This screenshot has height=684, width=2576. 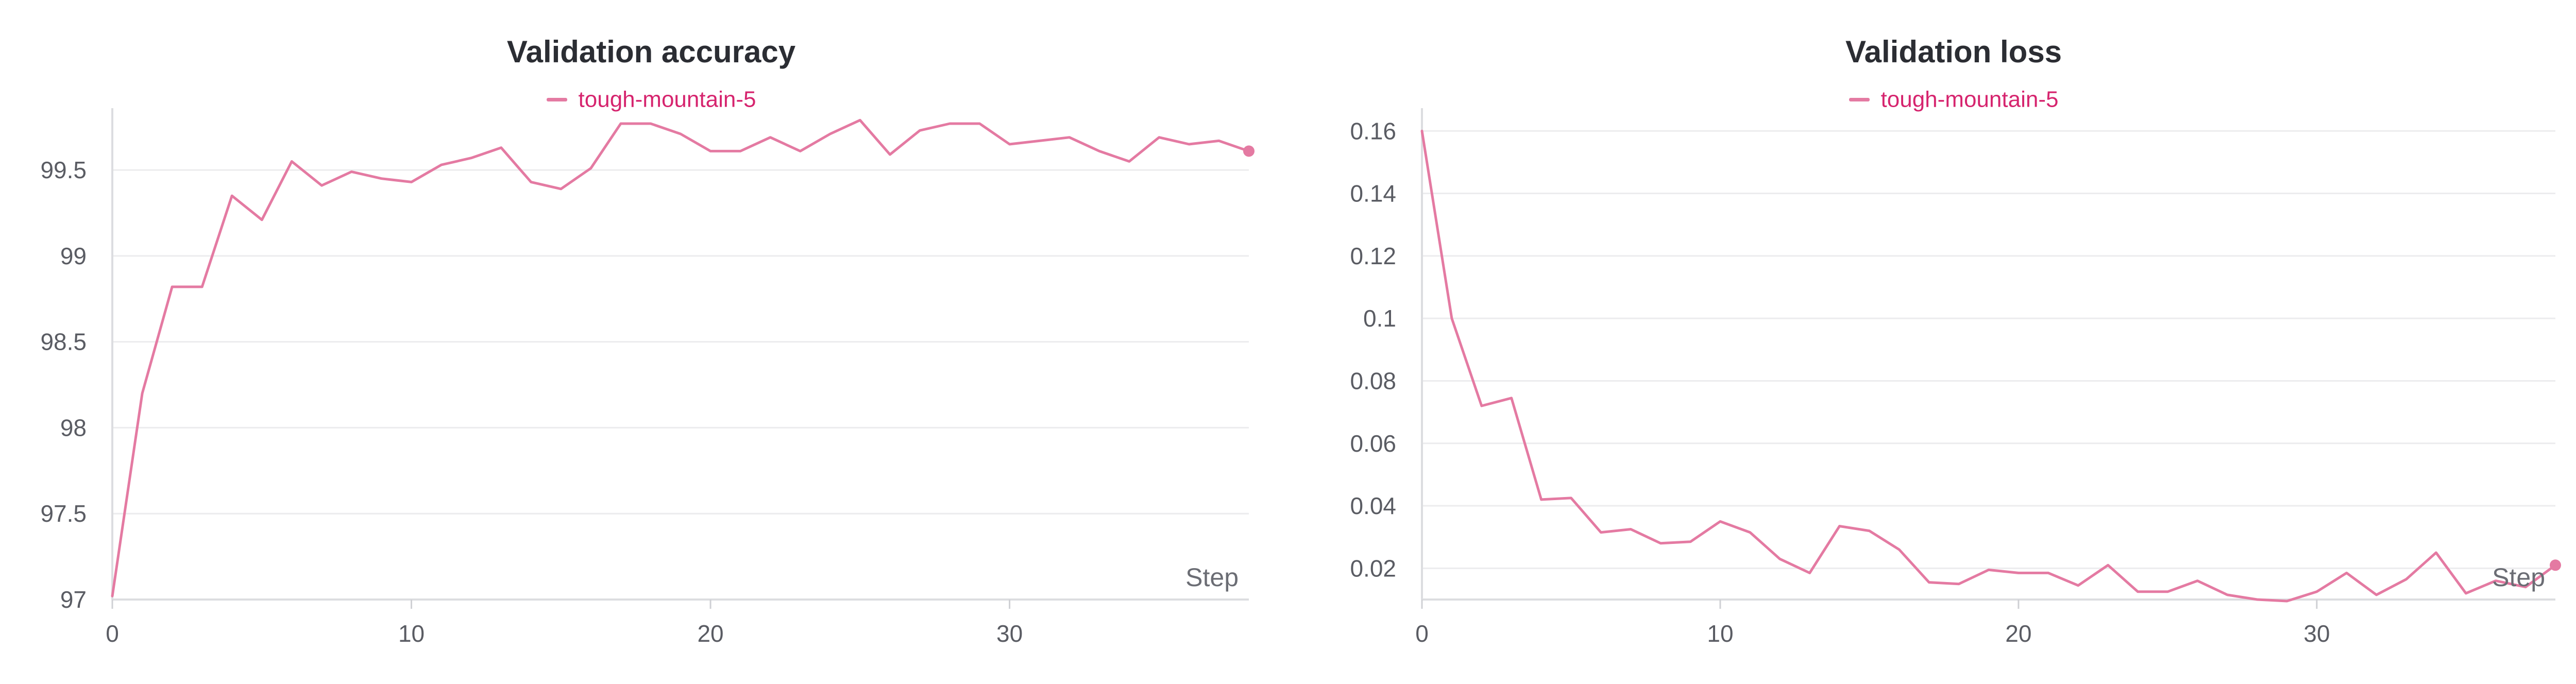 What do you see at coordinates (1953, 52) in the screenshot?
I see `chart-title: Validation loss` at bounding box center [1953, 52].